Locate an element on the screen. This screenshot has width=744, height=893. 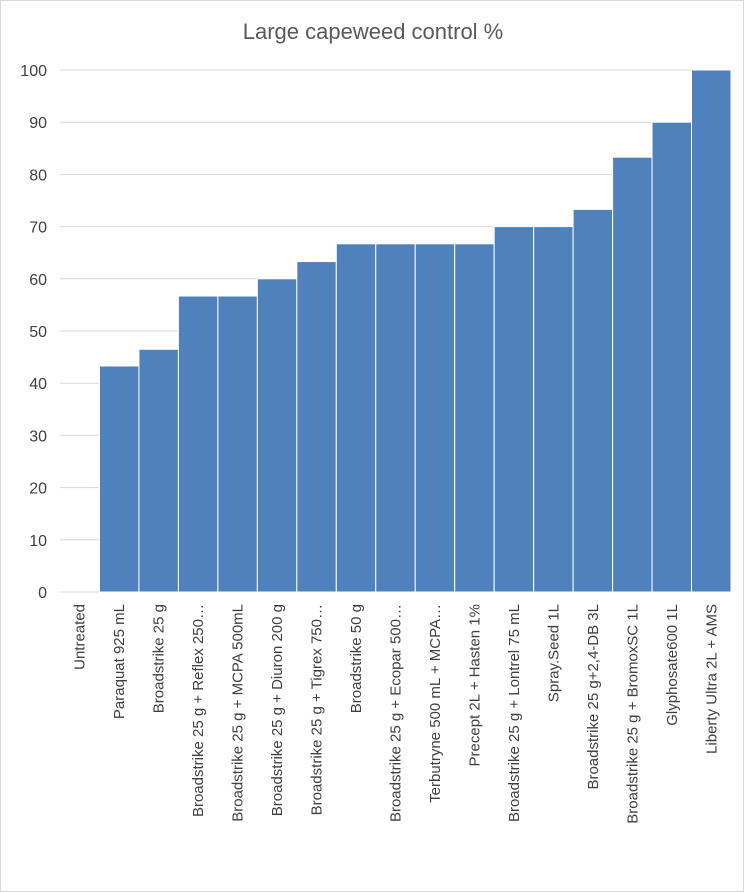
y-tick-label: 100 is located at coordinates (33, 71).